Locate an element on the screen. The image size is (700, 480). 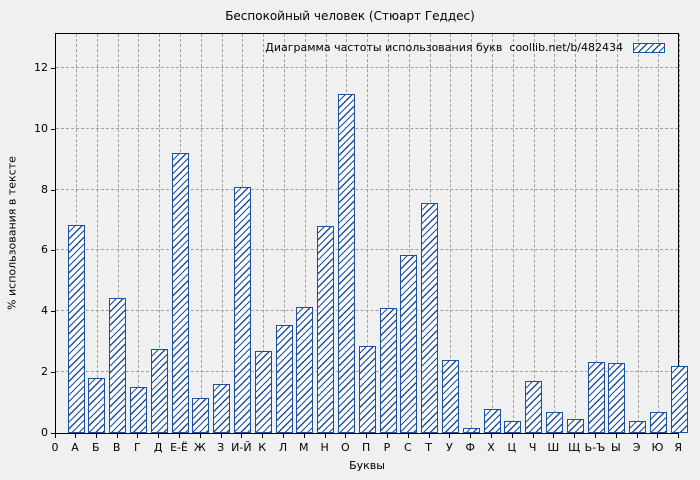
y-tick-label: 0 is located at coordinates (44, 432).